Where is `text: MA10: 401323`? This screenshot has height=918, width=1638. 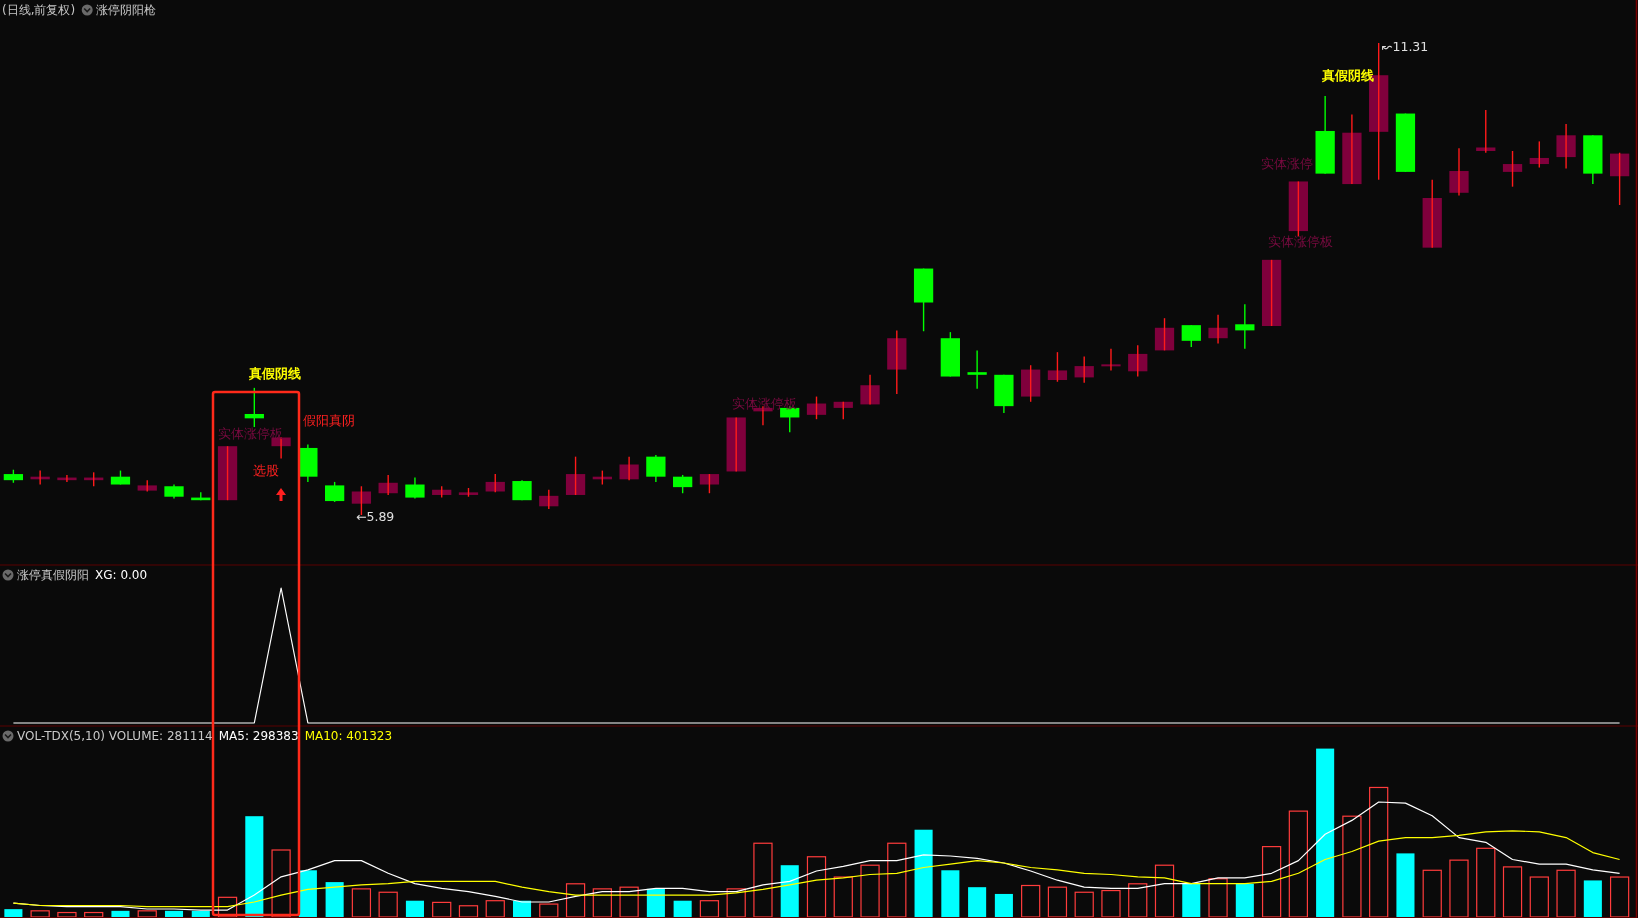
text: MA10: 401323 is located at coordinates (348, 736).